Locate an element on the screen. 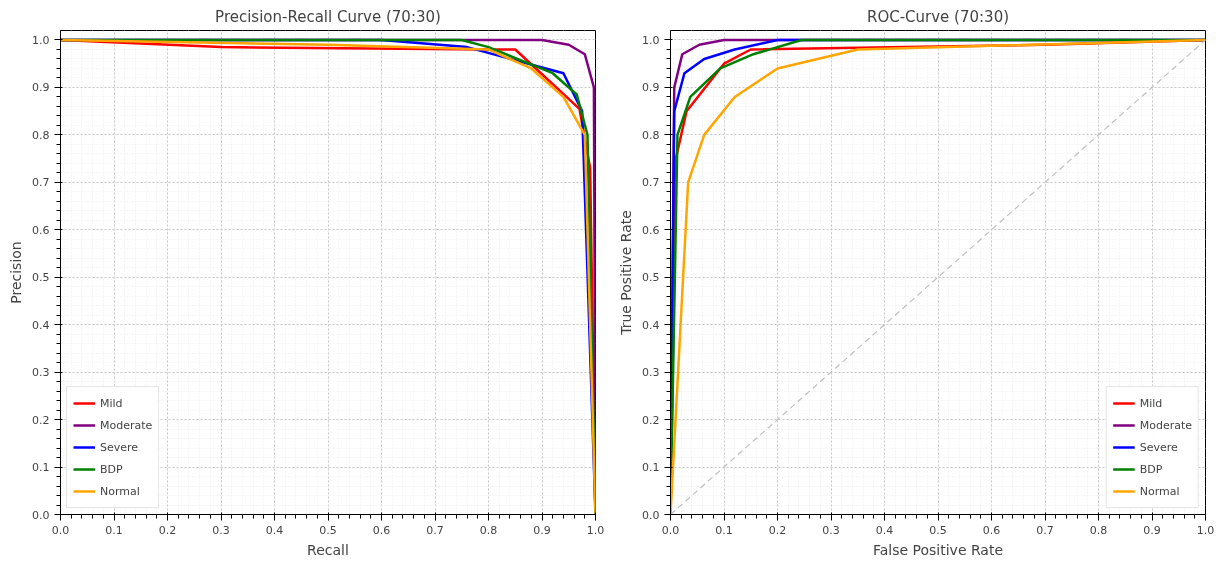 This screenshot has height=565, width=1231. chart-title: Precision-Recall Curve (70:30) is located at coordinates (328, 16).